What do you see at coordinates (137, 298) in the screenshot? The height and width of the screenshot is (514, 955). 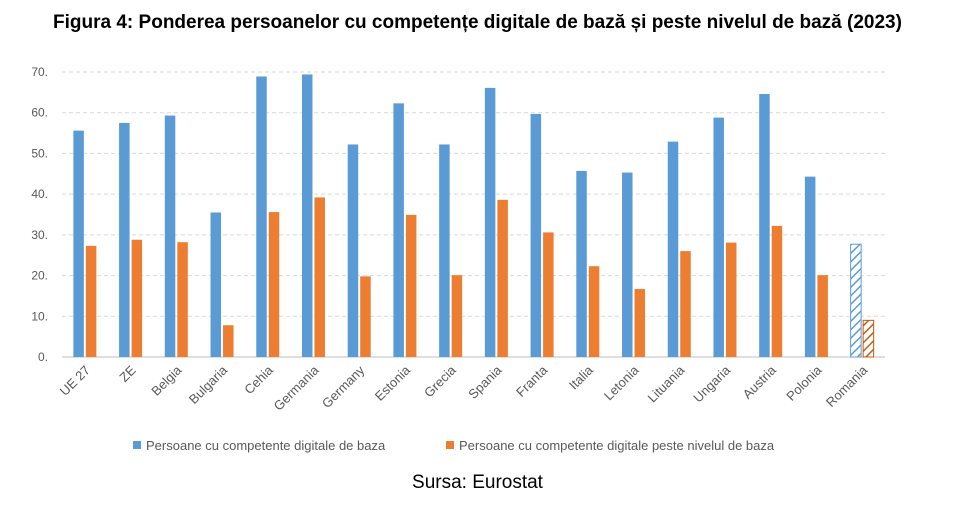 I see `bar-above-basic-ze` at bounding box center [137, 298].